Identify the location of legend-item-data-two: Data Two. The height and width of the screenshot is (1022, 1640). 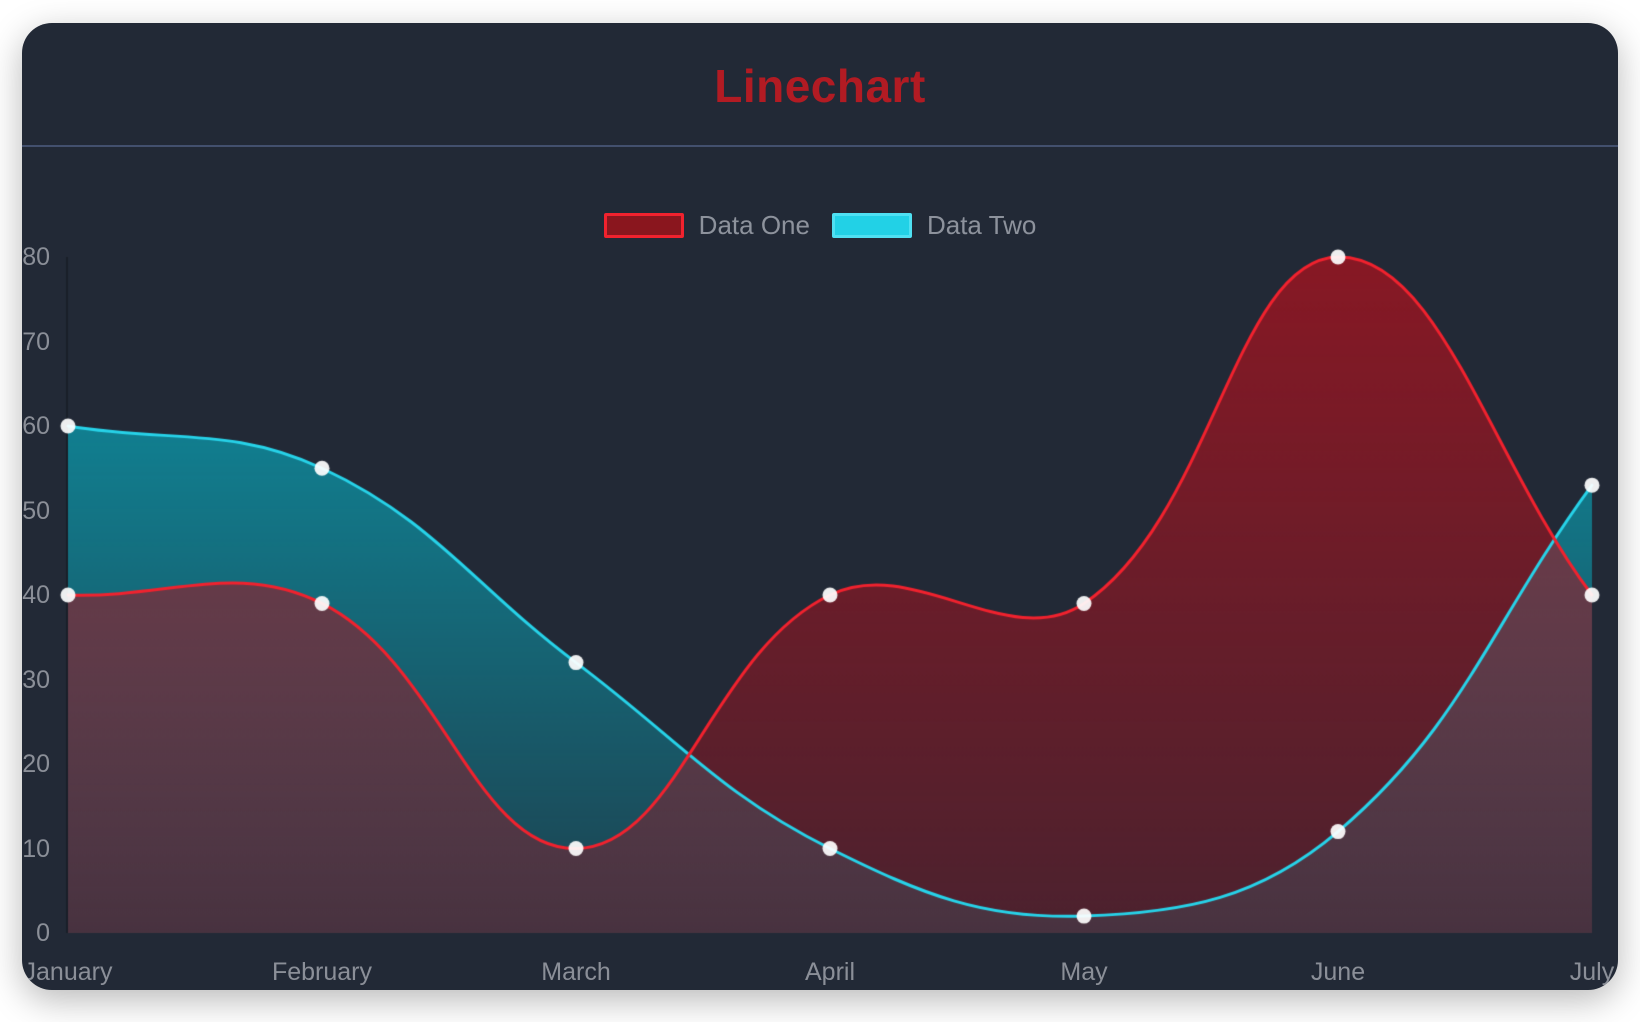
(934, 225).